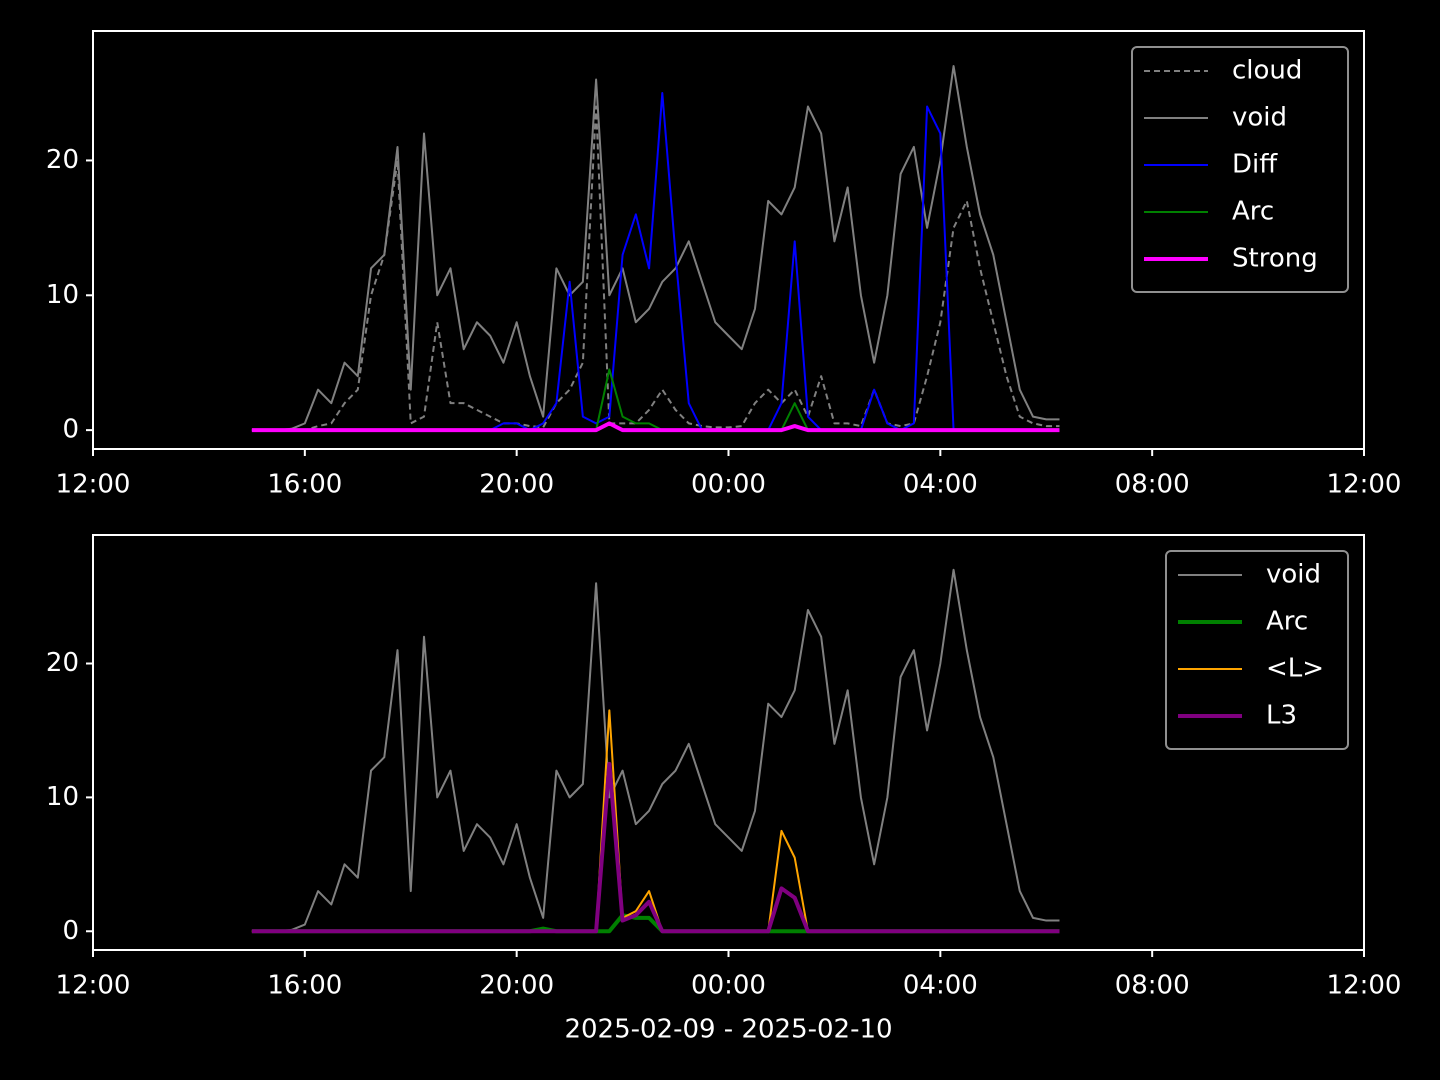  I want to click on x-axis-label: 2025-02-09 - 2025-02-10, so click(728, 1030).